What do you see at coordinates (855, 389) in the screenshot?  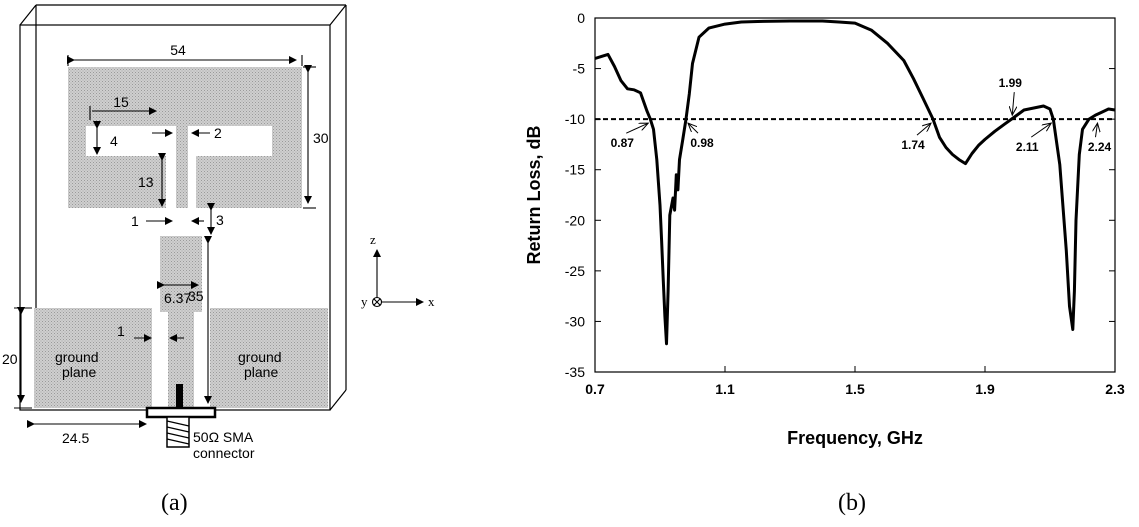 I see `x-tick-label: 1.5` at bounding box center [855, 389].